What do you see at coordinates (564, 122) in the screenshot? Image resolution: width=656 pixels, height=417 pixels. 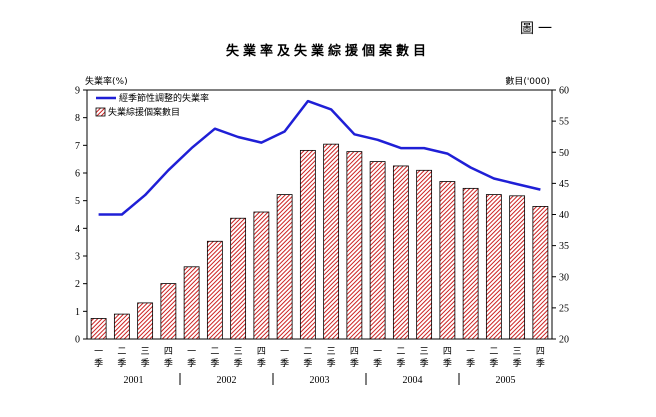 I see `right-tick-label: 55` at bounding box center [564, 122].